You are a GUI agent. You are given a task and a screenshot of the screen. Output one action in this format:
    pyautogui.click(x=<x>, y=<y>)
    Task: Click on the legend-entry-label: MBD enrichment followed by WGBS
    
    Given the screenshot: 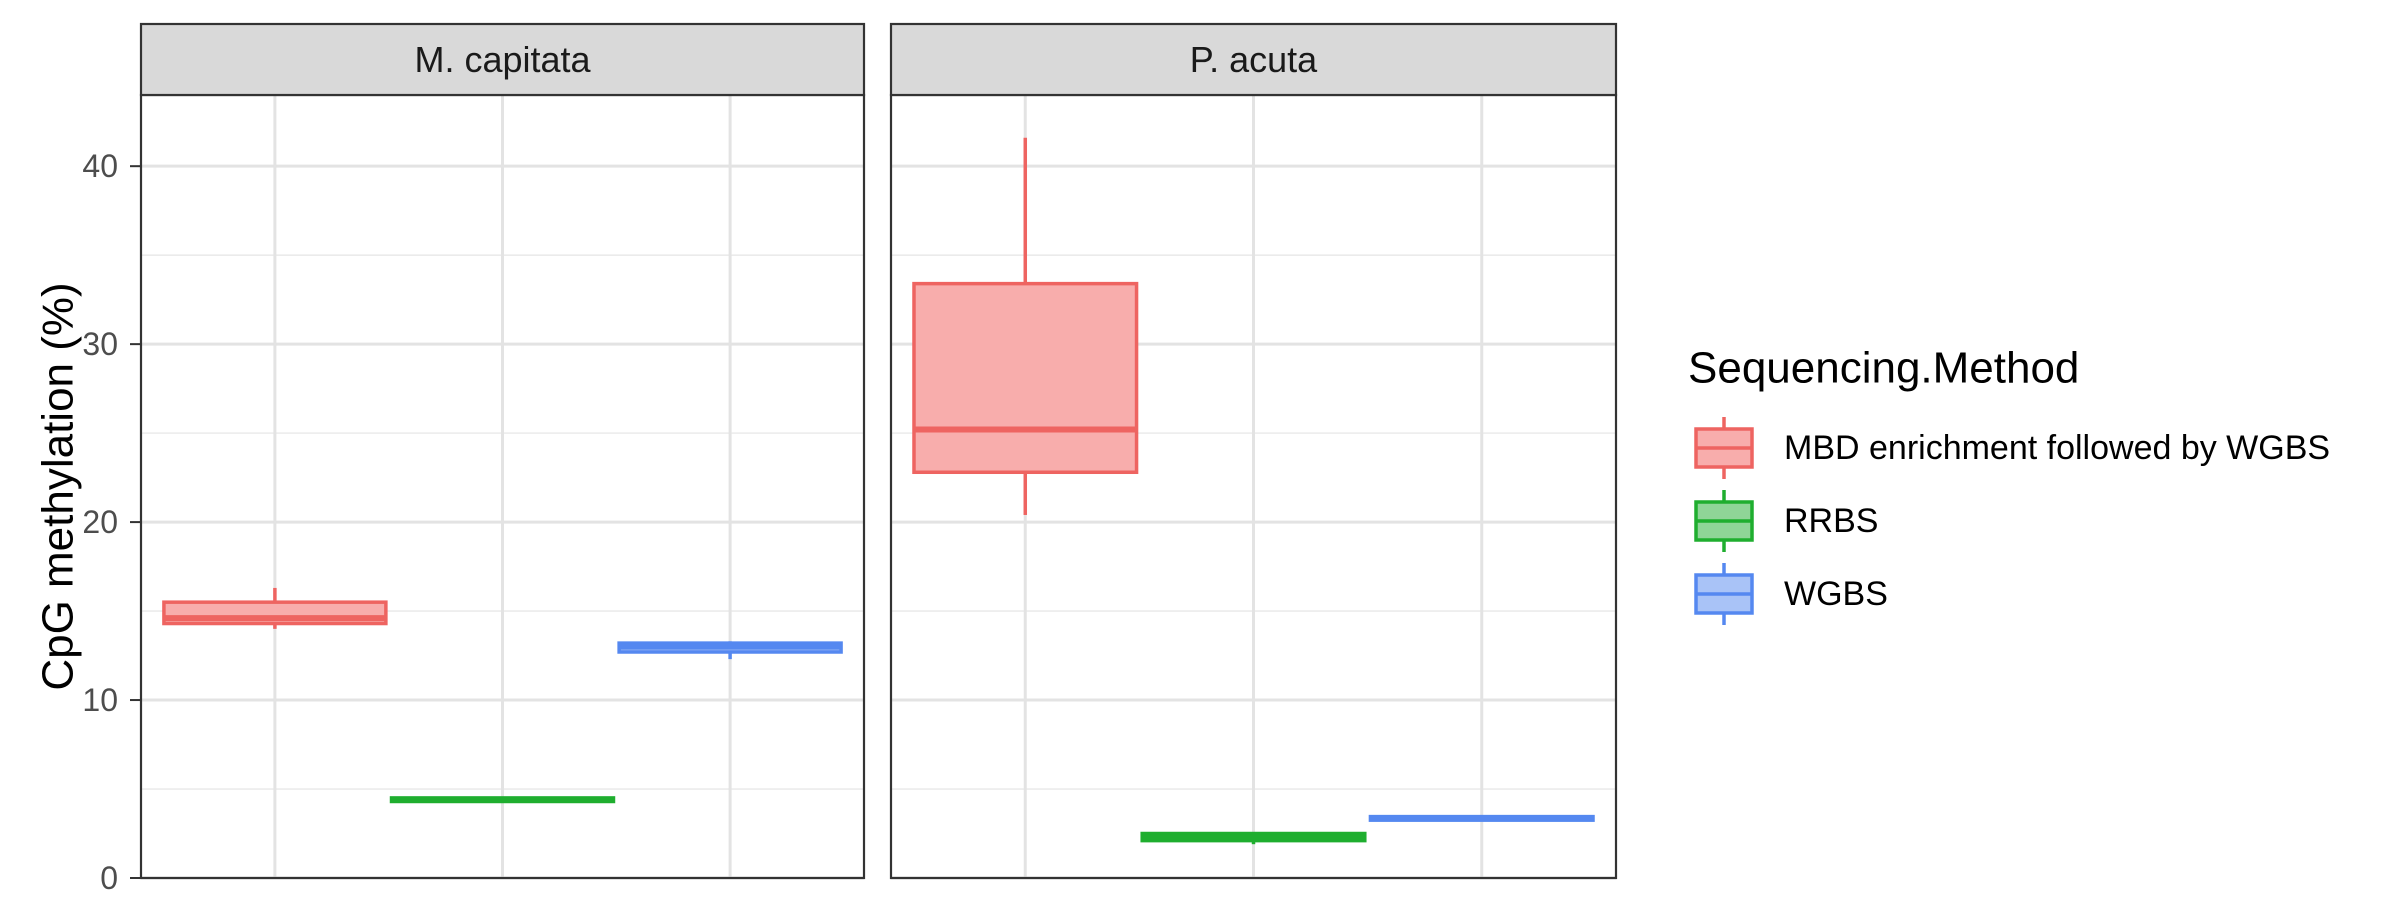 What is the action you would take?
    pyautogui.click(x=2057, y=448)
    